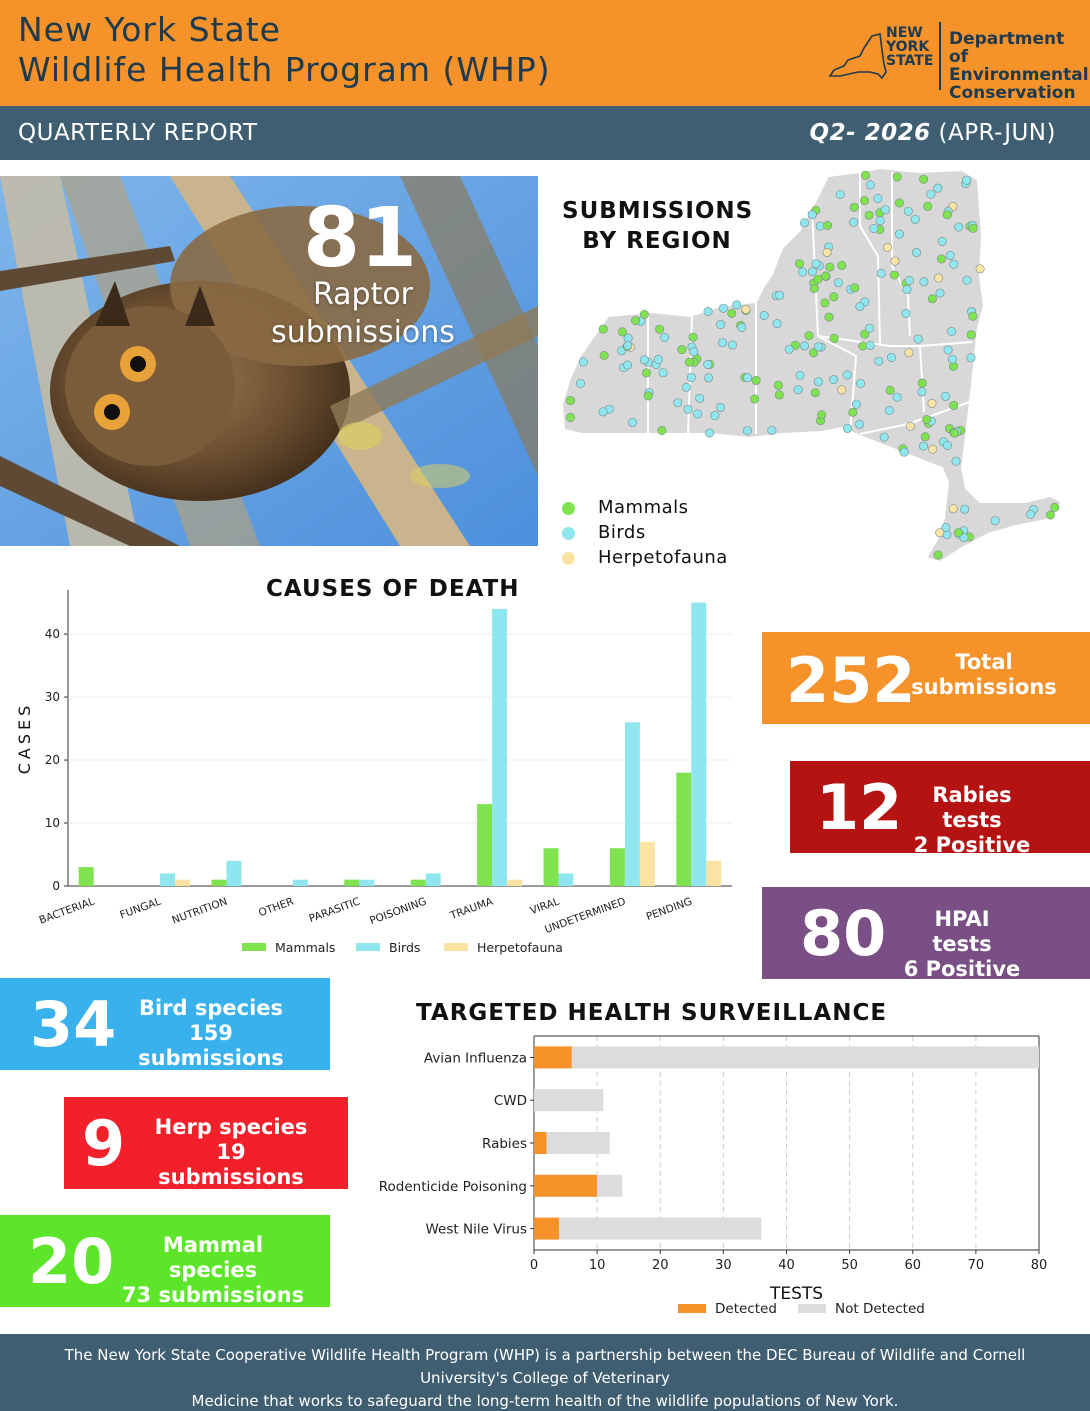 This screenshot has width=1090, height=1411. What do you see at coordinates (67, 910) in the screenshot?
I see `x-tick-label: BACTERIAL` at bounding box center [67, 910].